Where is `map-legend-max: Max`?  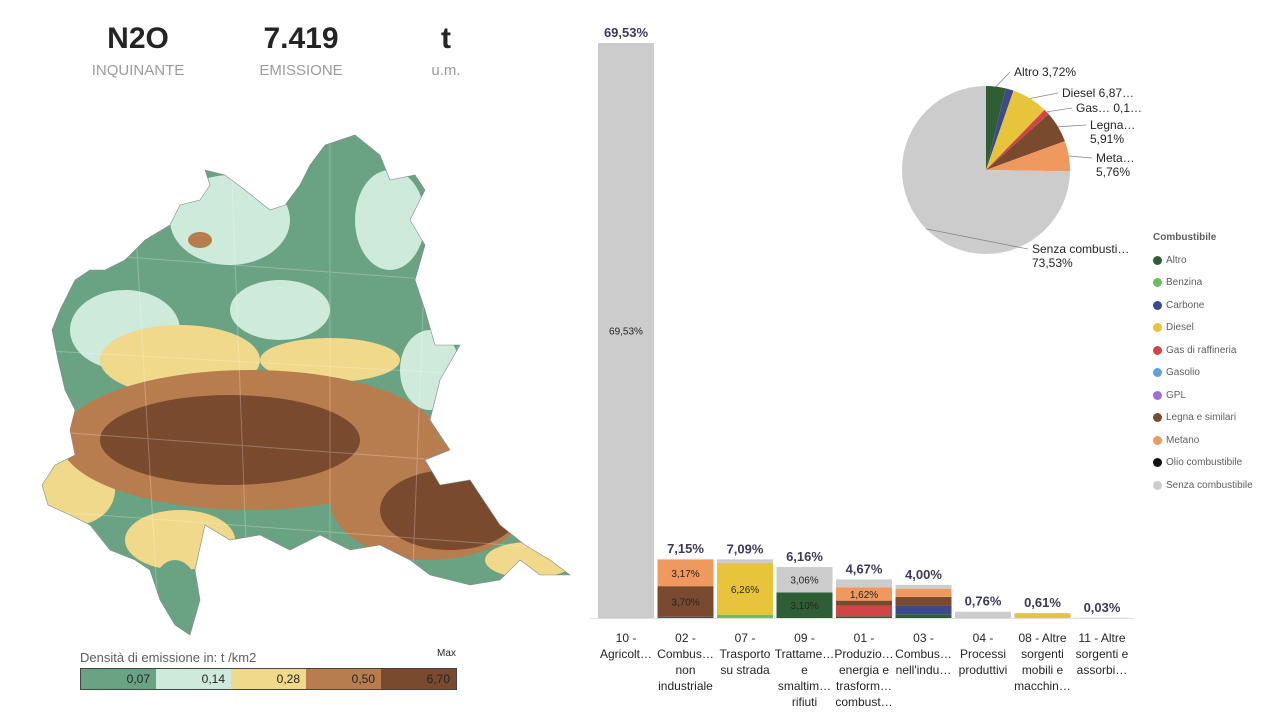
map-legend-max: Max is located at coordinates (446, 653).